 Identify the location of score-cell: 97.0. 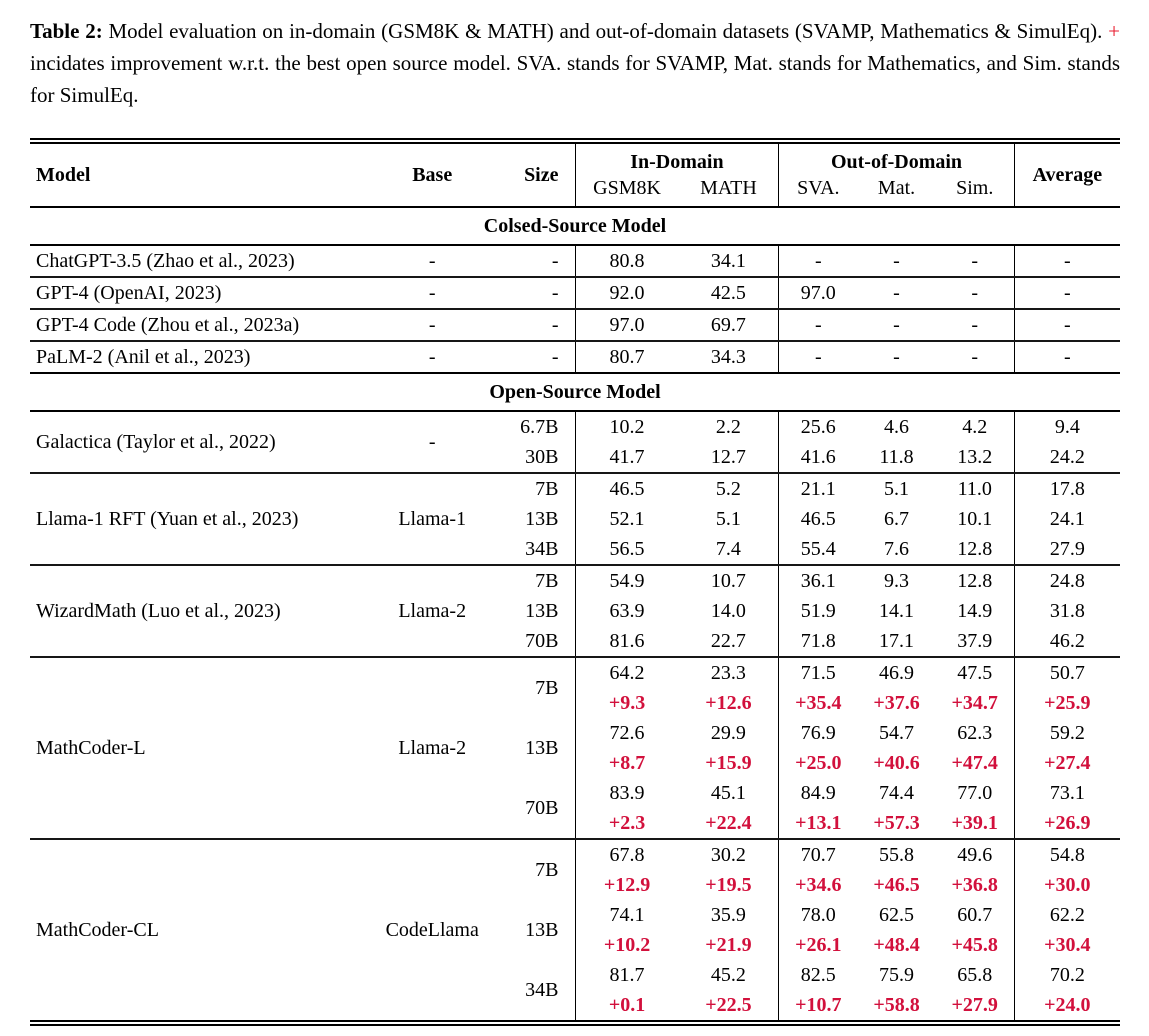
(626, 324).